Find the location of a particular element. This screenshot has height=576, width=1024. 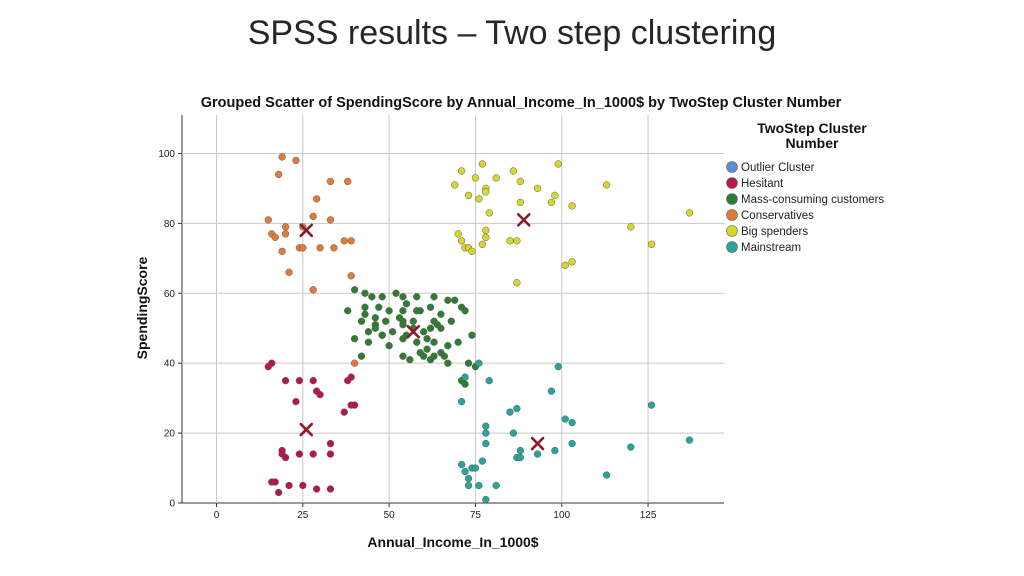

x-tick-label: 125 is located at coordinates (648, 515).